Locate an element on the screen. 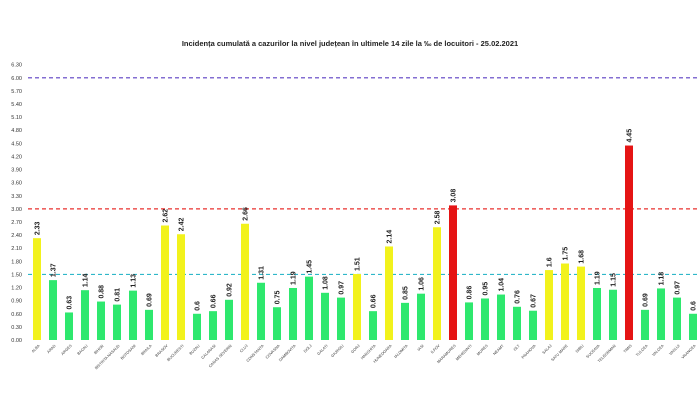  value-label: 1.6 is located at coordinates (550, 262).